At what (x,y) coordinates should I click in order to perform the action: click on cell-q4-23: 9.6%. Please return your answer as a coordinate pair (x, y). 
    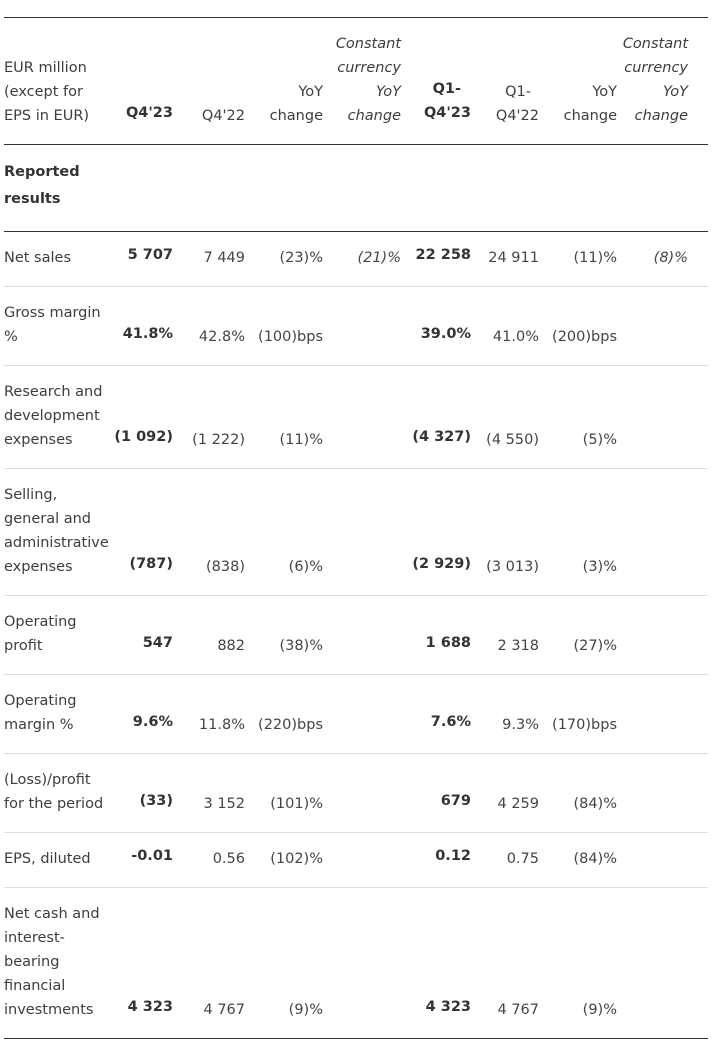
    Looking at the image, I should click on (152, 722).